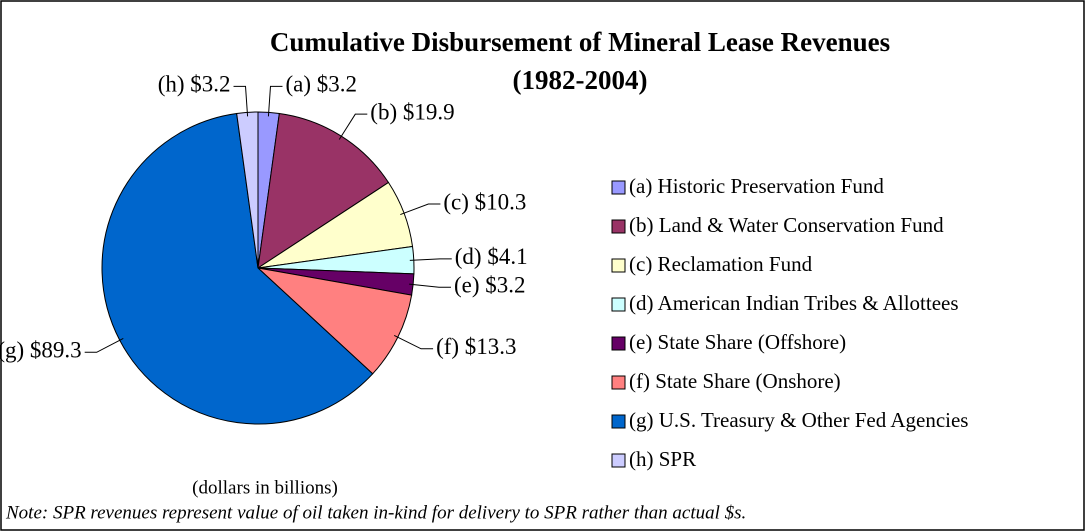 The width and height of the screenshot is (1085, 531). Describe the element at coordinates (798, 420) in the screenshot. I see `legend-label: (g) U.S. Treasury & Other Fed Agencies` at that location.